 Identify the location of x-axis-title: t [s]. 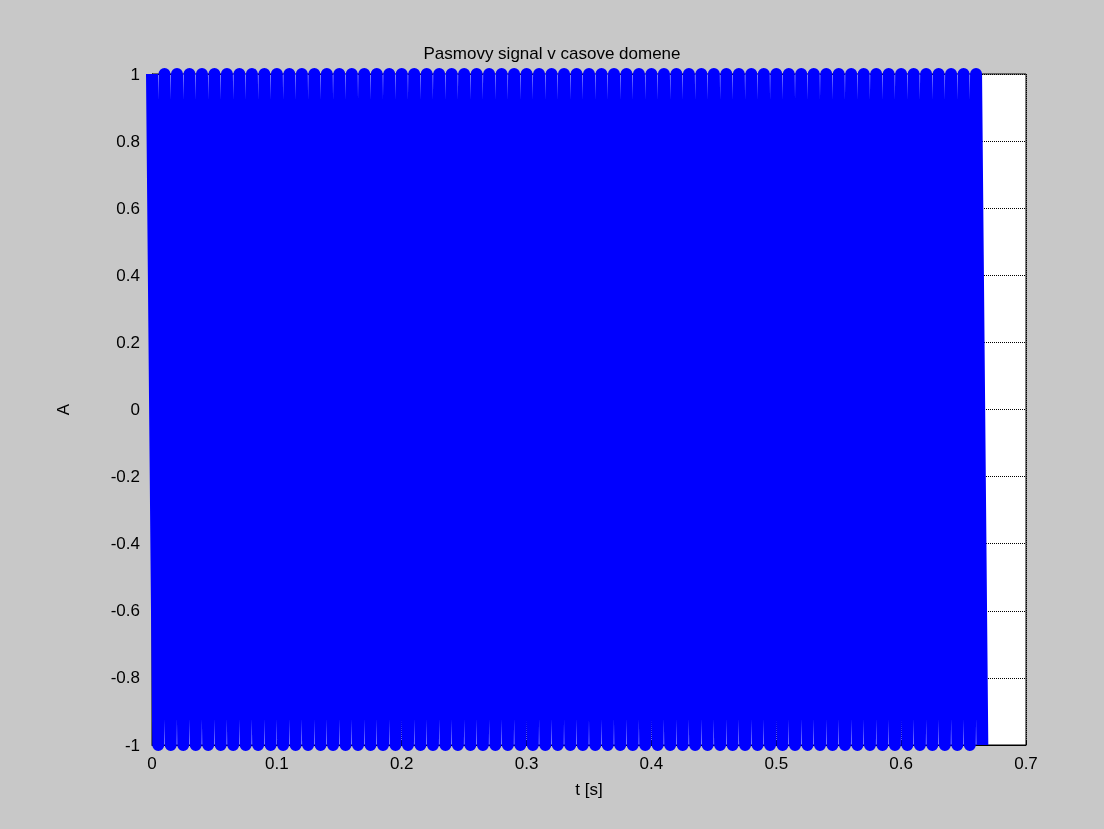
(589, 789).